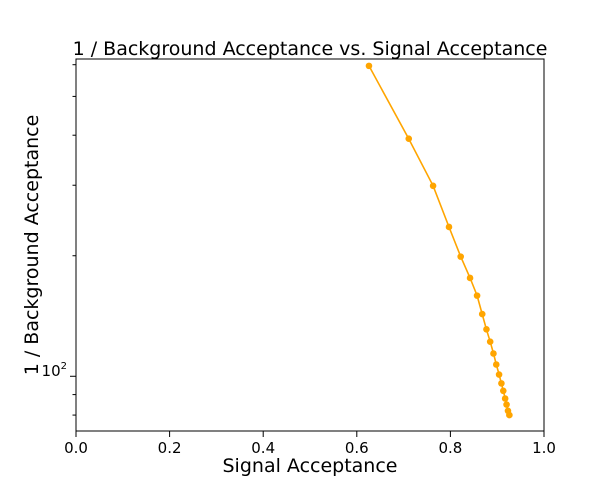 The image size is (607, 486). Describe the element at coordinates (263, 448) in the screenshot. I see `x-tick-label: 0.4` at that location.